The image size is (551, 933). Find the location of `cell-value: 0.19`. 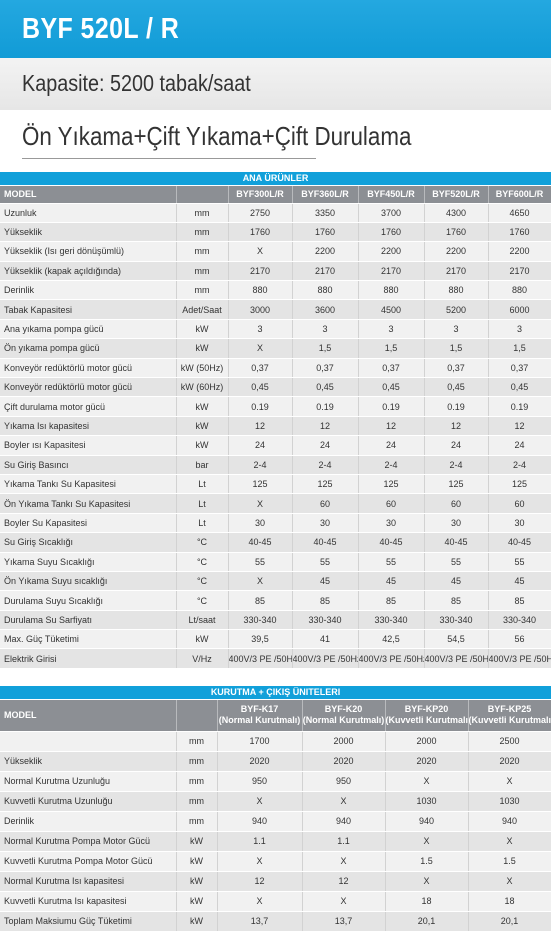

cell-value: 0.19 is located at coordinates (519, 406).